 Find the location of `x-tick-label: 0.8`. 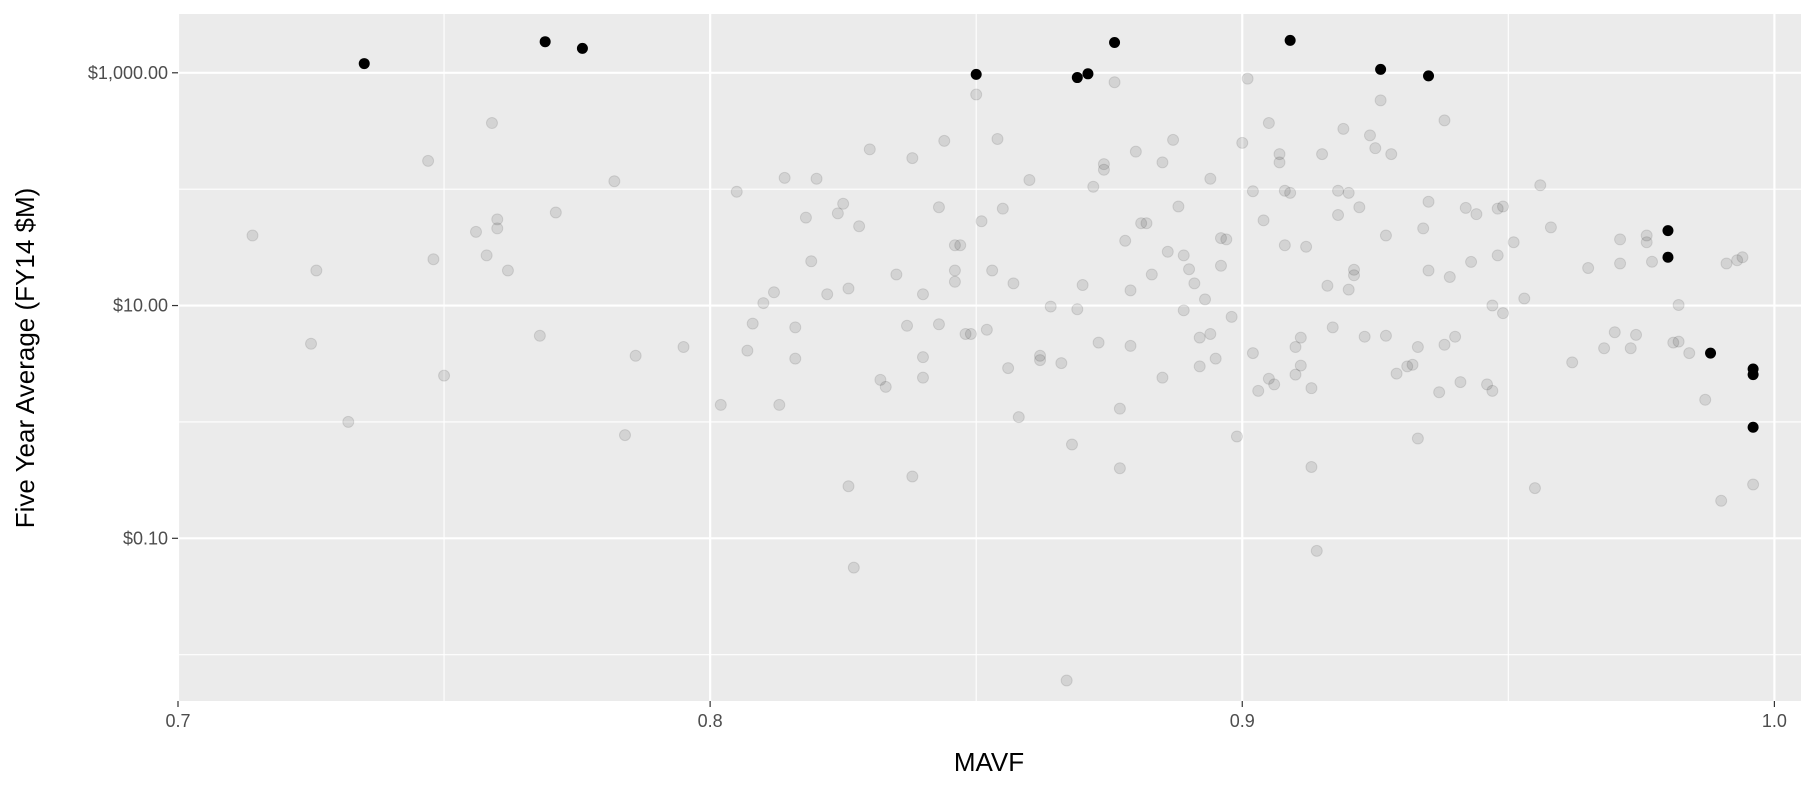

x-tick-label: 0.8 is located at coordinates (710, 721).